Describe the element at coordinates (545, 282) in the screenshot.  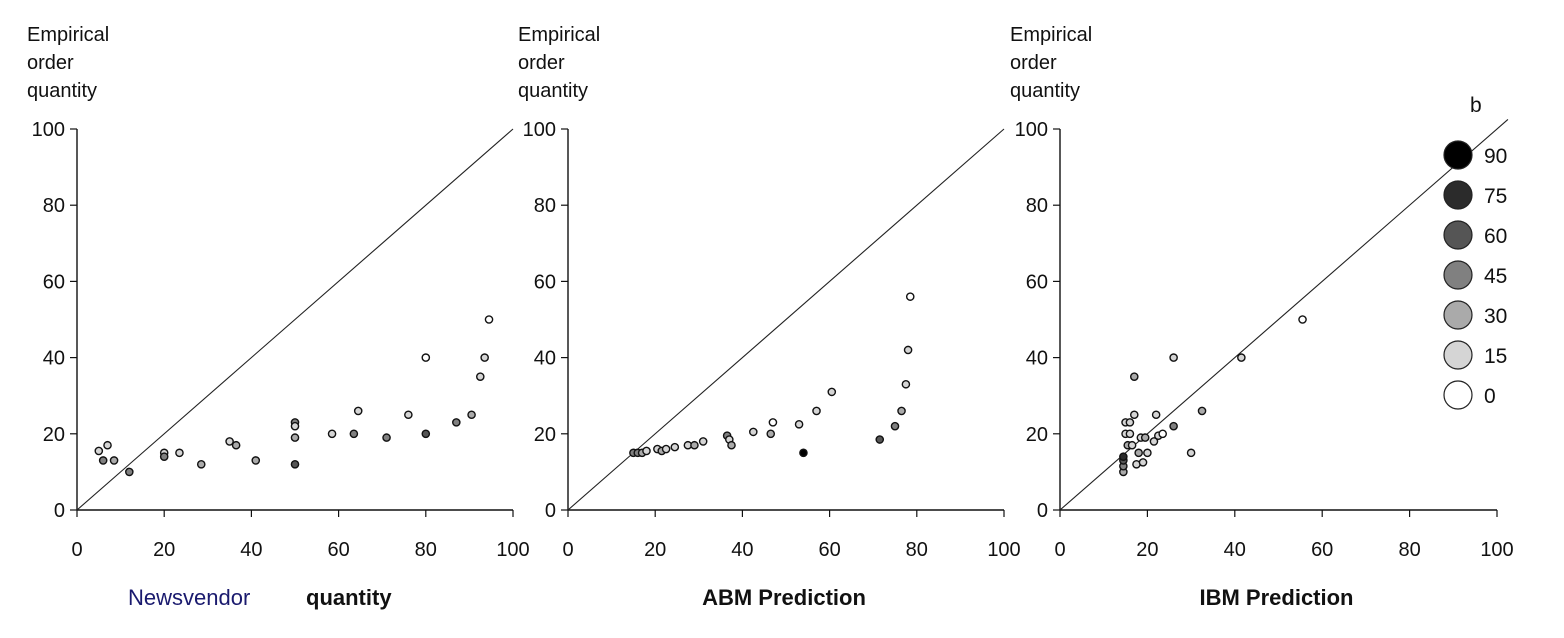
I see `y-tick-label: 60` at that location.